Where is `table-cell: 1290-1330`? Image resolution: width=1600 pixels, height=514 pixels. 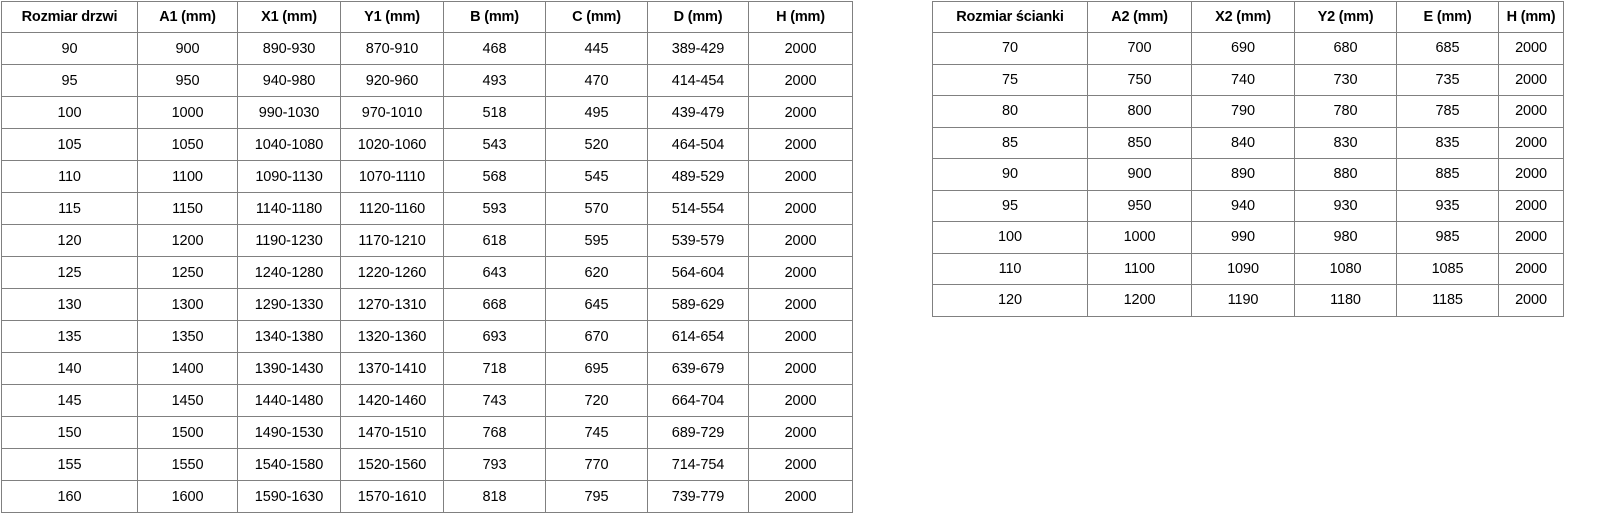
table-cell: 1290-1330 is located at coordinates (289, 304).